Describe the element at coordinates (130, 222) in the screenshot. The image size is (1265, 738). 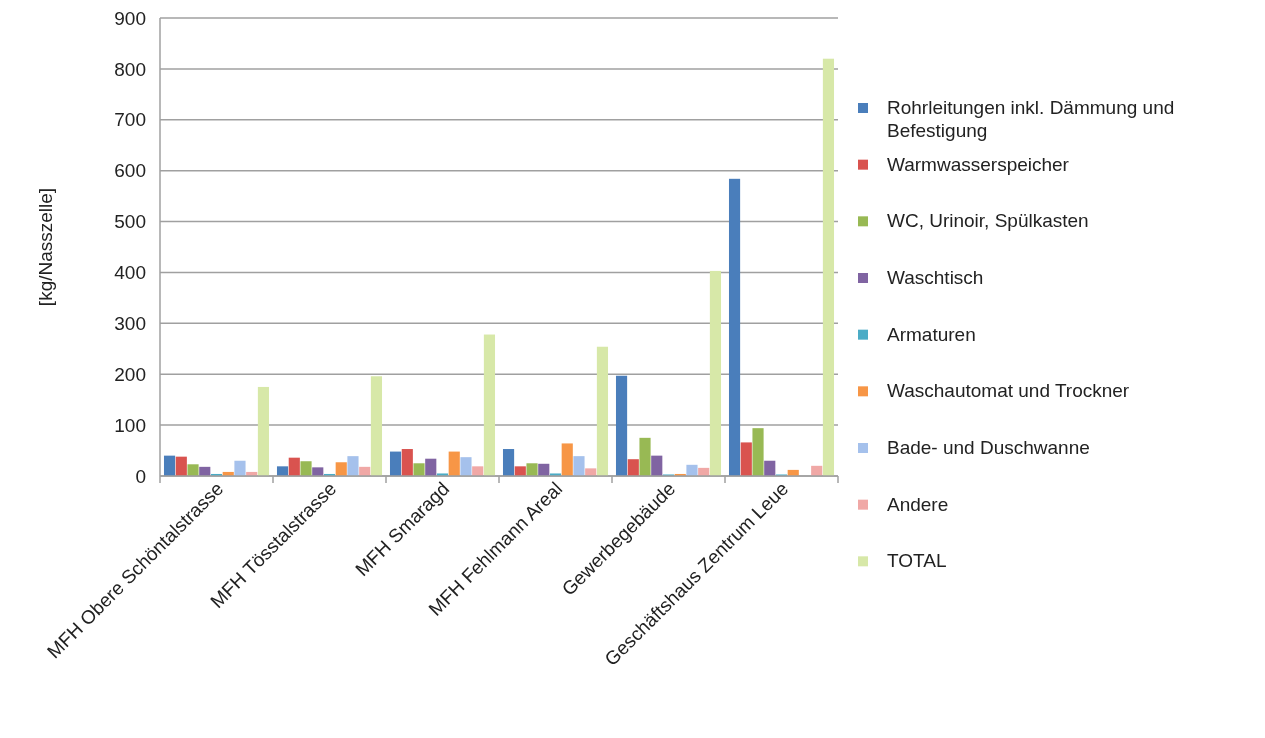
I see `y-tick-label: 500` at that location.